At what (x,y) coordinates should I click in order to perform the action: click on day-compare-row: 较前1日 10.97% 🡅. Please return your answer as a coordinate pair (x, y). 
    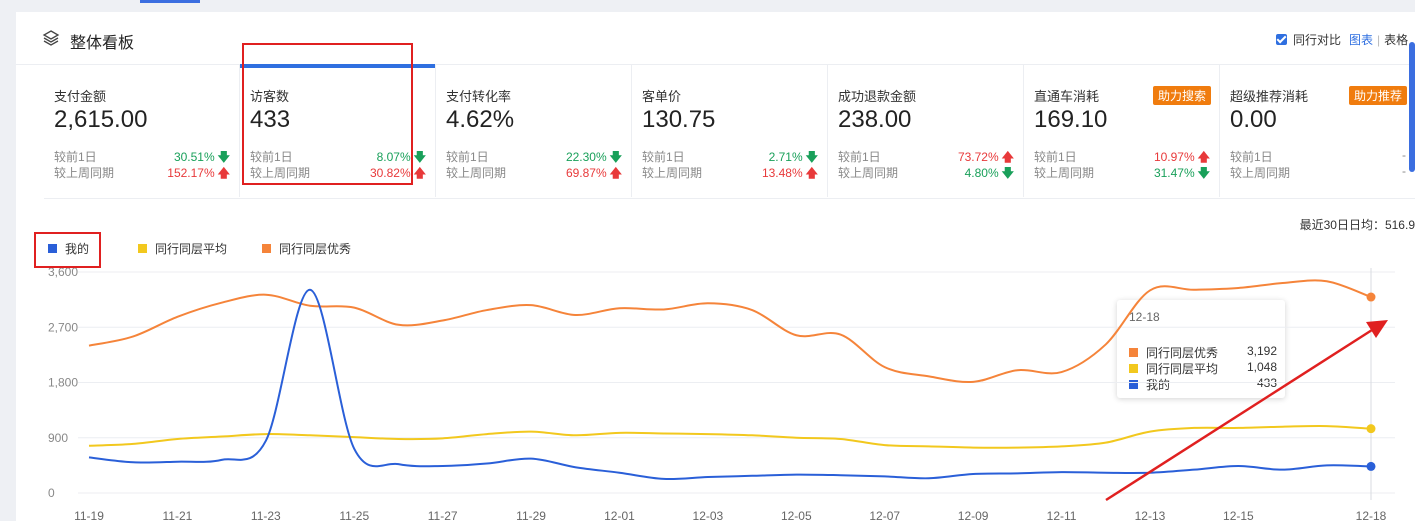
    Looking at the image, I should click on (1122, 156).